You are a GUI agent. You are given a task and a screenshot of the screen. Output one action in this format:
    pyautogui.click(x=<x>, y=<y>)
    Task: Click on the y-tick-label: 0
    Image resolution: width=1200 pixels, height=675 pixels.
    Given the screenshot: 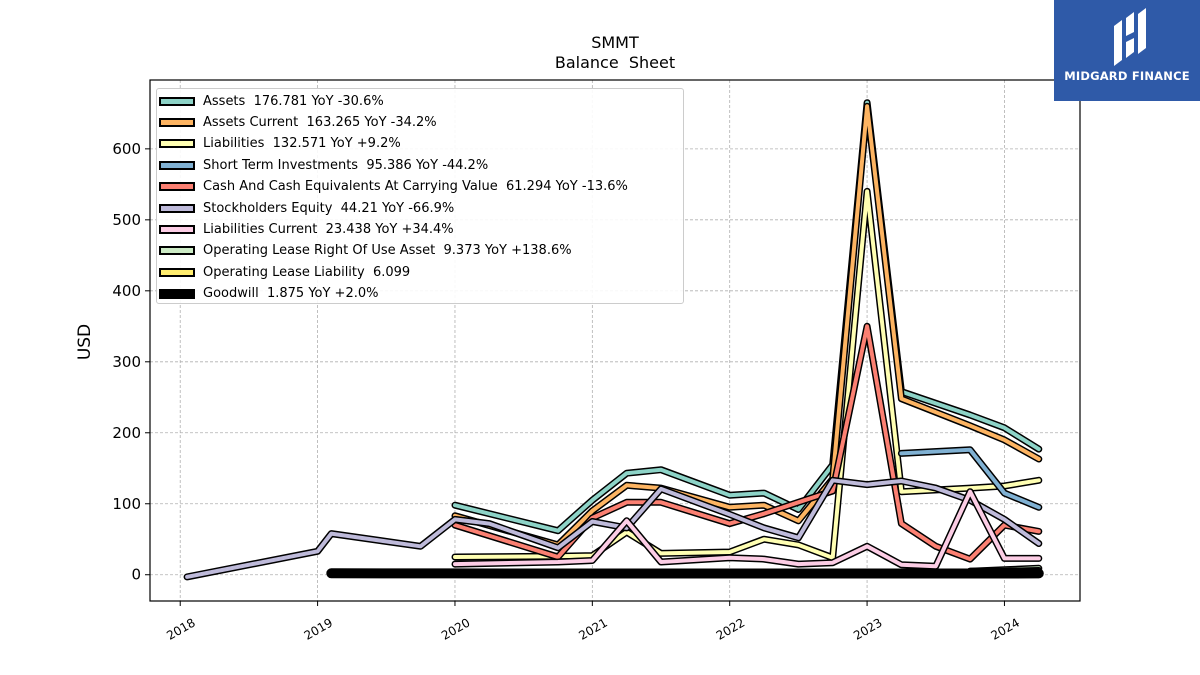 What is the action you would take?
    pyautogui.click(x=136, y=575)
    